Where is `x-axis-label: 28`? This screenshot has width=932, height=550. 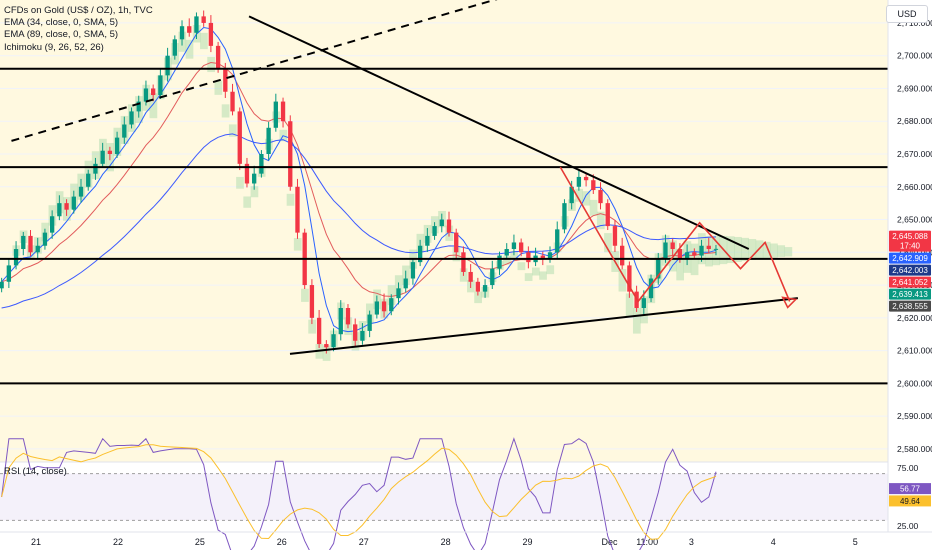 x-axis-label: 28 is located at coordinates (446, 542).